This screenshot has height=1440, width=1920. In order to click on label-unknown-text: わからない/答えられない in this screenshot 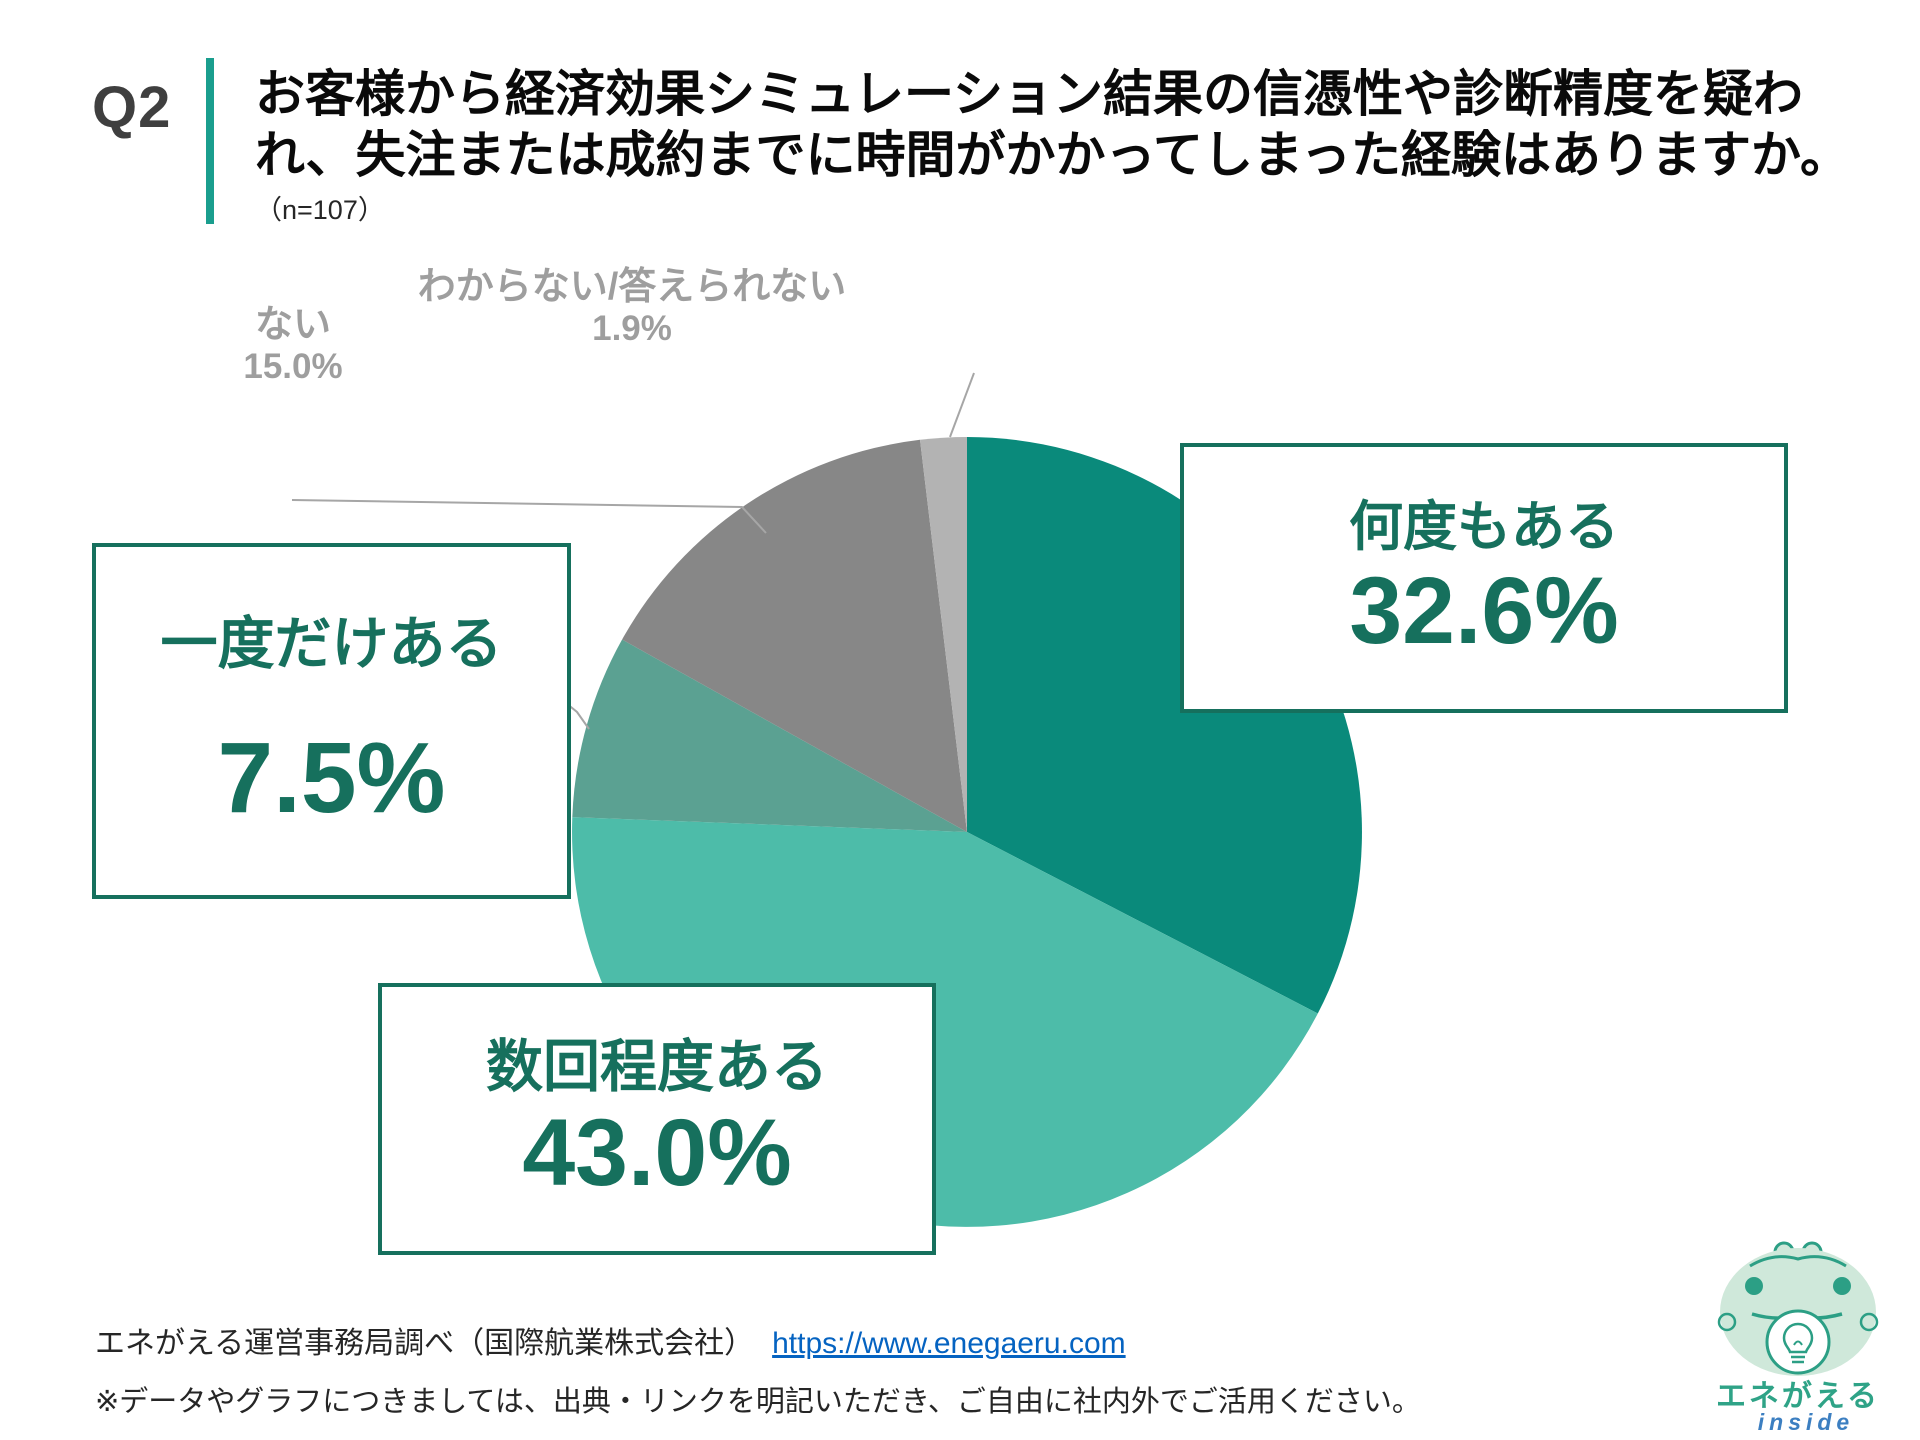, I will do `click(632, 287)`.